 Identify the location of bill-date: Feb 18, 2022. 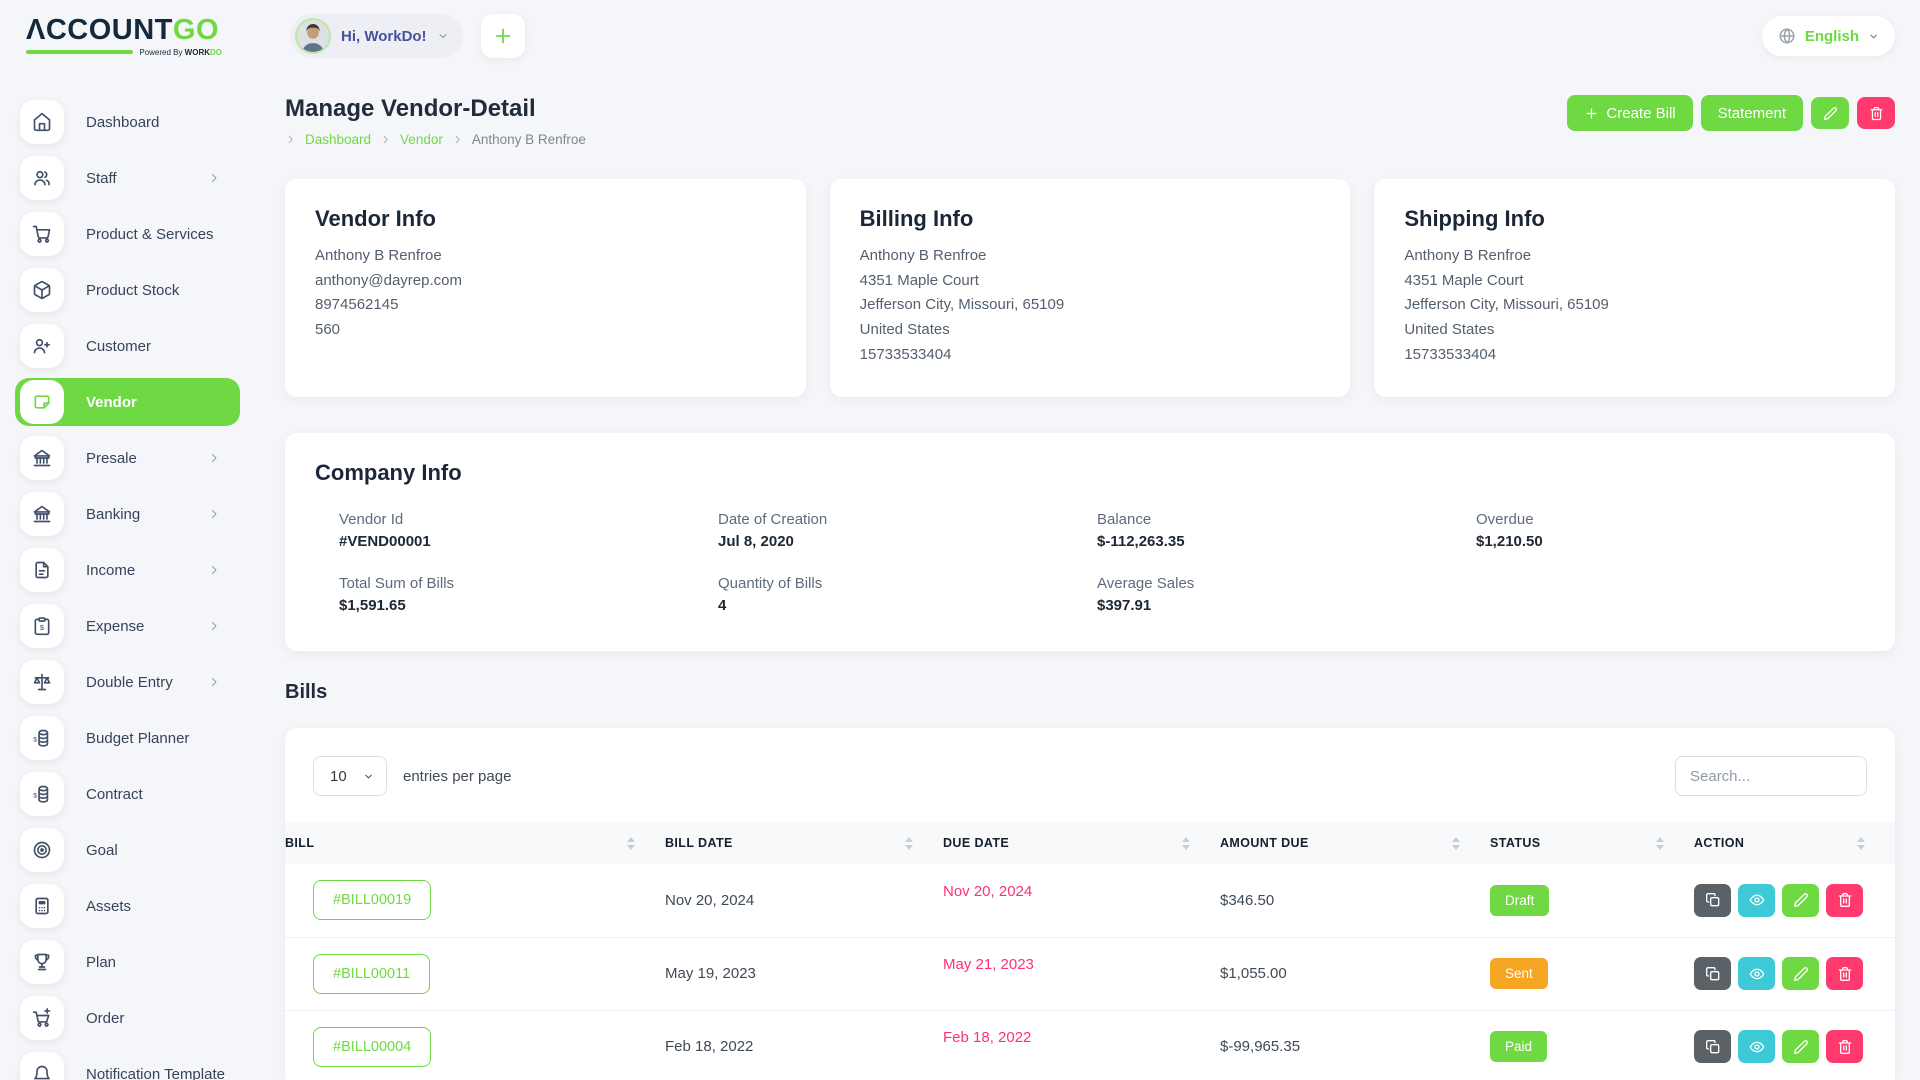
(709, 1046).